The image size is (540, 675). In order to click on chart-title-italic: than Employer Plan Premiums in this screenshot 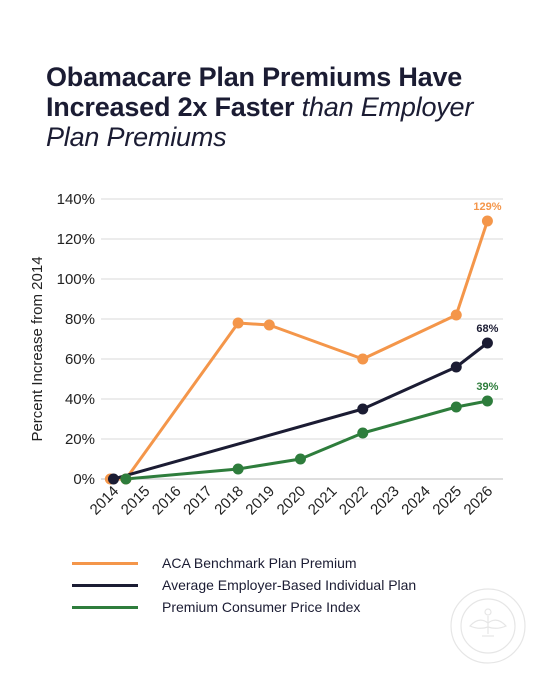, I will do `click(260, 122)`.